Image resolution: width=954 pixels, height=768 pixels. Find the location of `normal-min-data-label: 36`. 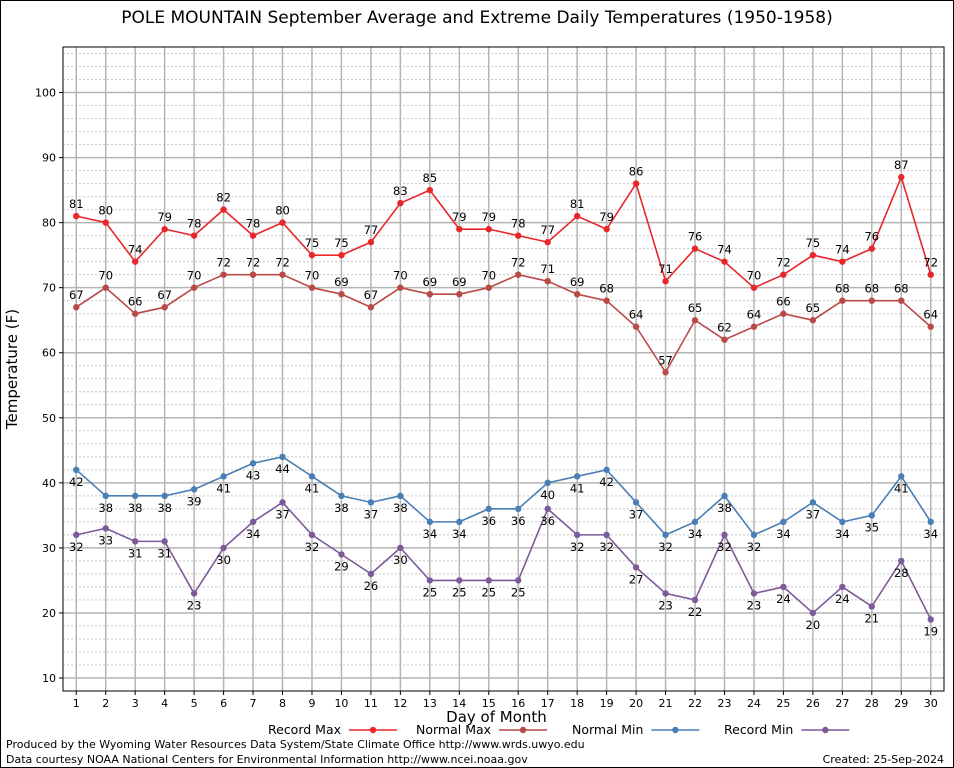

normal-min-data-label: 36 is located at coordinates (518, 521).